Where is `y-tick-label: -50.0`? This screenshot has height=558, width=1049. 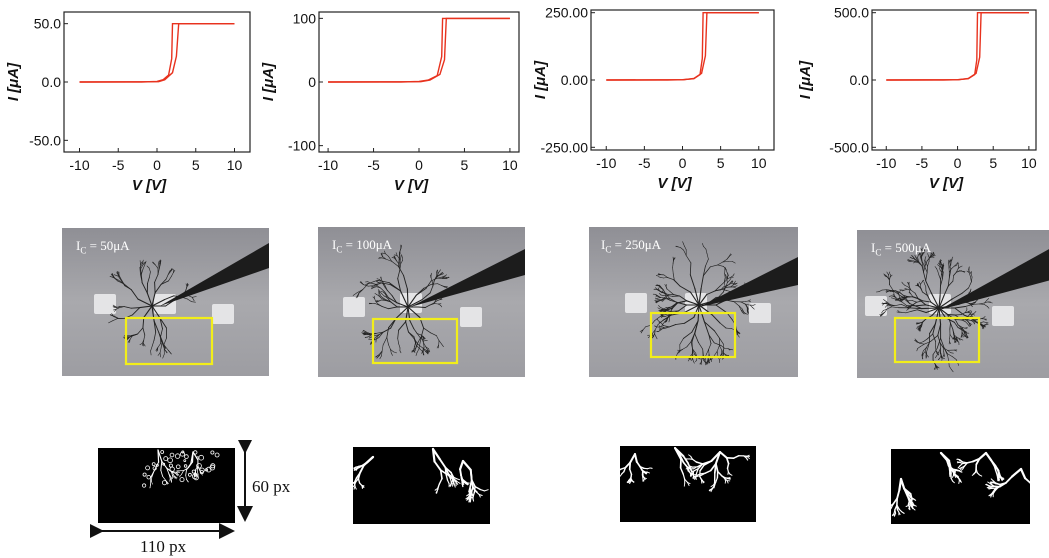 y-tick-label: -50.0 is located at coordinates (45, 140).